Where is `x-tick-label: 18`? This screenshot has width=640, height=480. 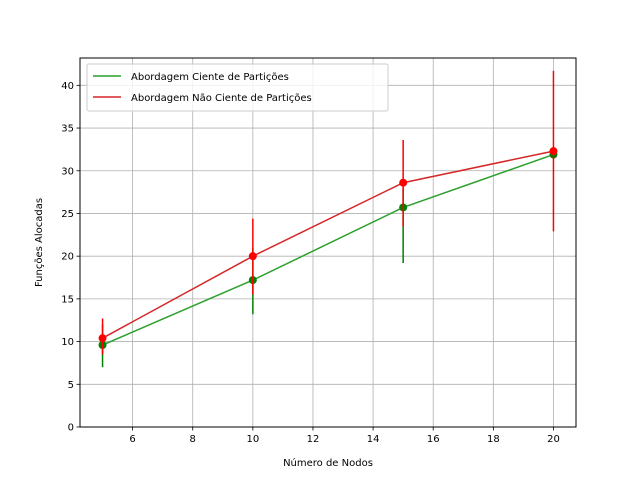 x-tick-label: 18 is located at coordinates (493, 439).